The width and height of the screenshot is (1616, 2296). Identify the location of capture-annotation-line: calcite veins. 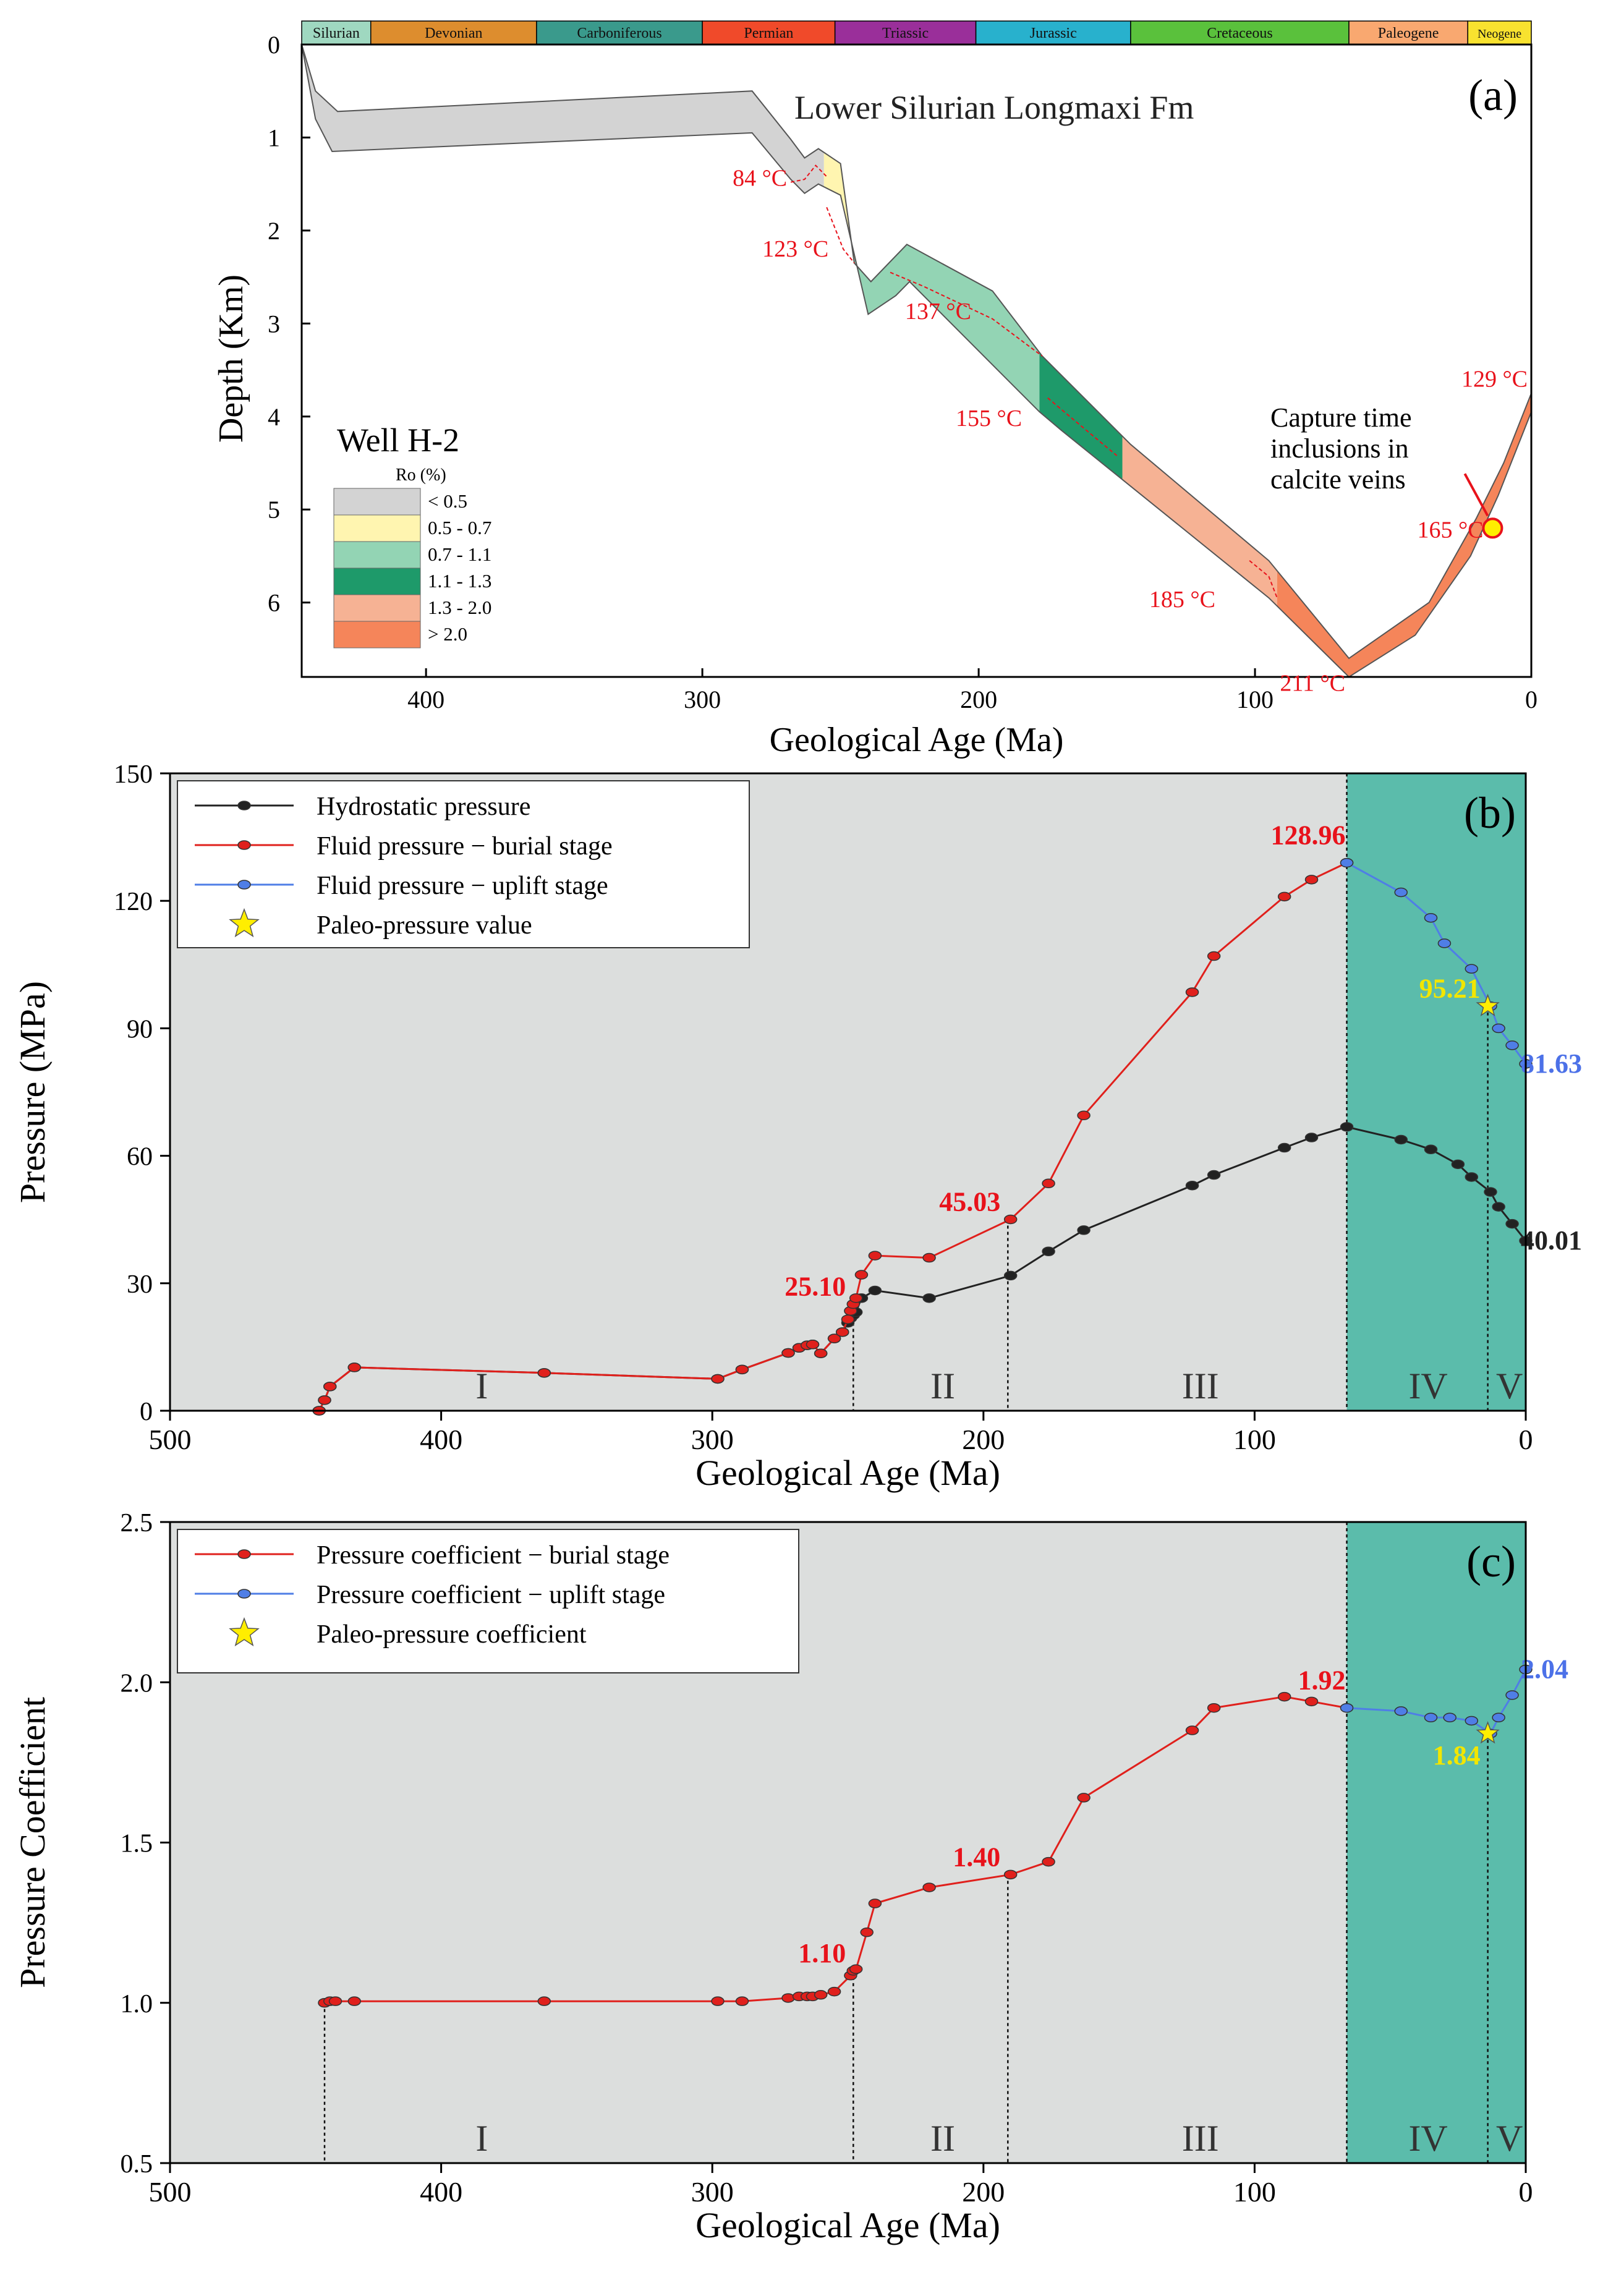
(1338, 480).